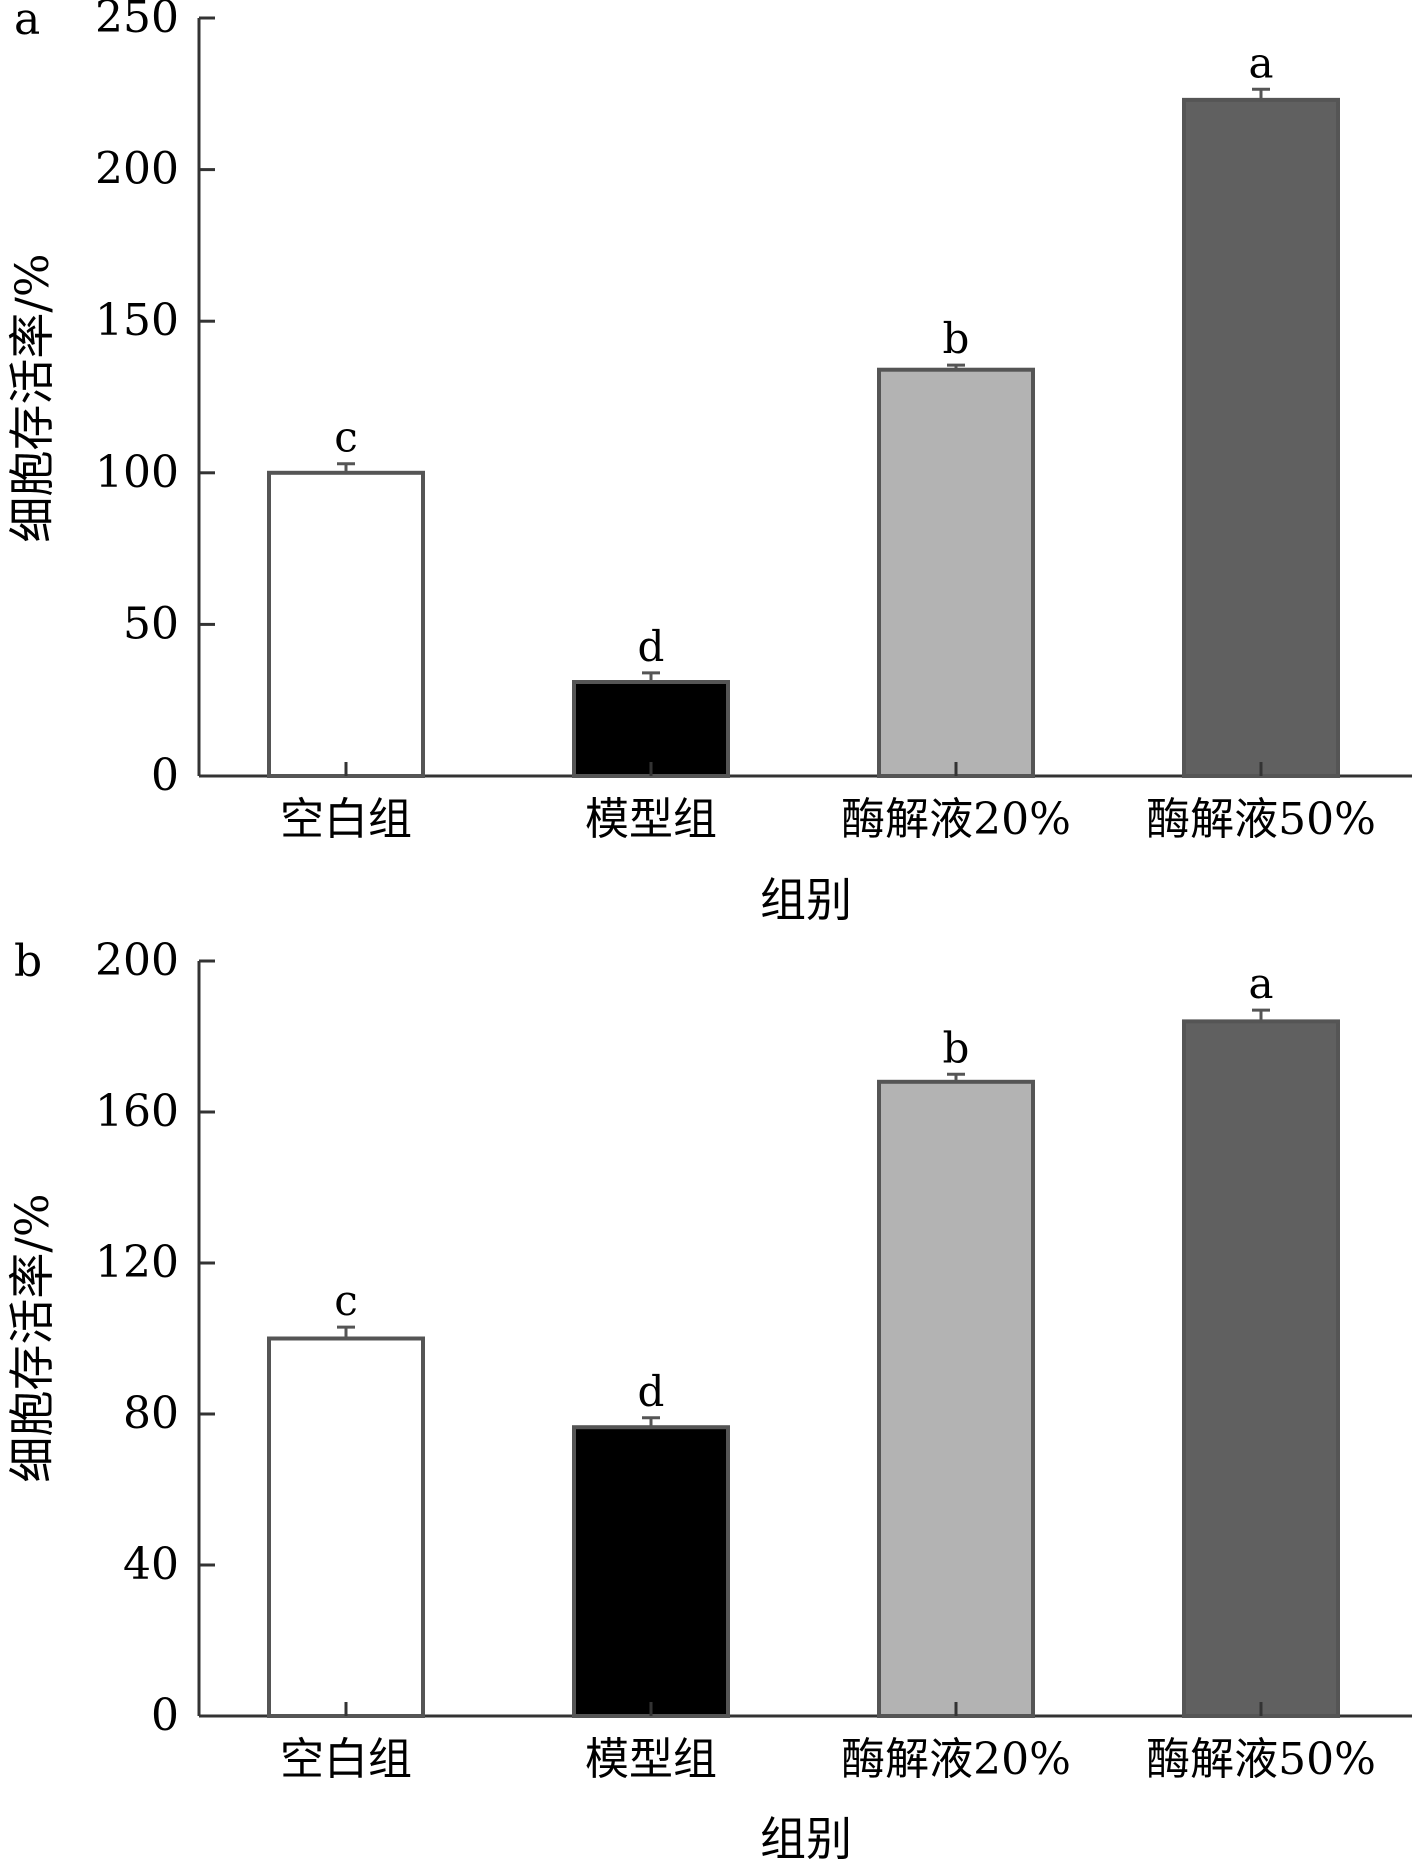 Image resolution: width=1421 pixels, height=1861 pixels. Describe the element at coordinates (27, 22) in the screenshot. I see `panel-a-label: a` at that location.